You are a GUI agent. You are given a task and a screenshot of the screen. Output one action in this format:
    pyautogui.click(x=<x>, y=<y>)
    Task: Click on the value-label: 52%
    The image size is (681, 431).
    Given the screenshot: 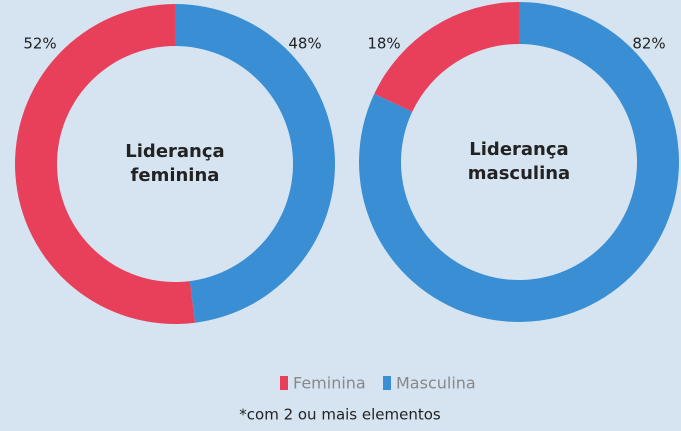 What is the action you would take?
    pyautogui.click(x=39, y=44)
    